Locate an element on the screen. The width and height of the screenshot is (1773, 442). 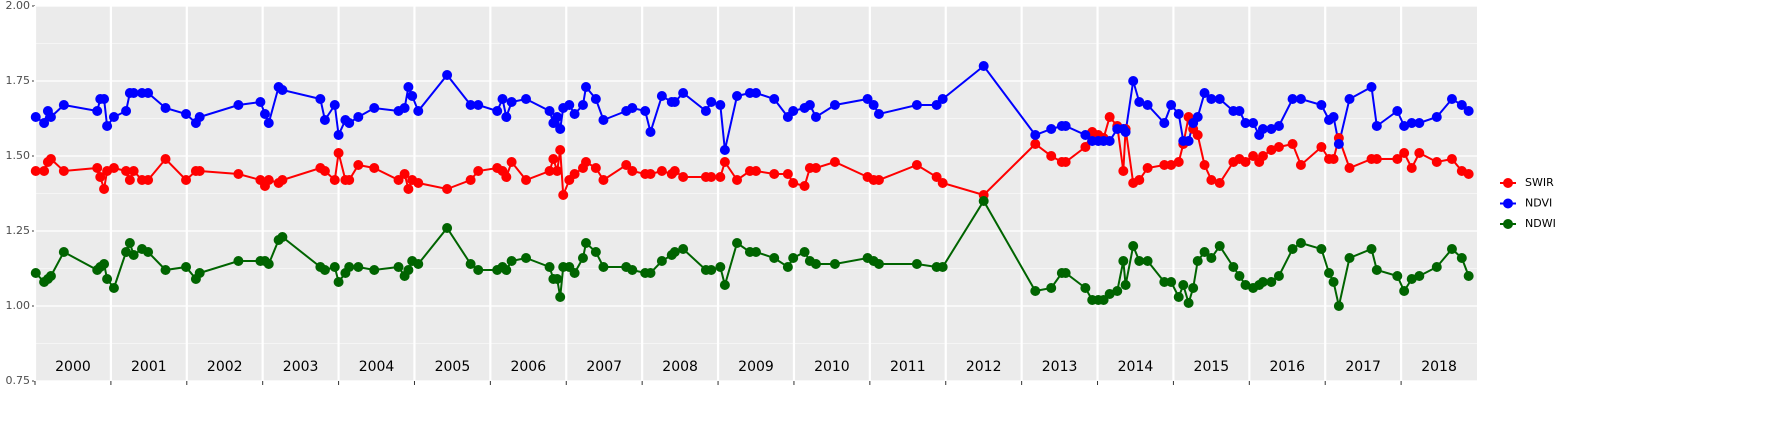
y-tick-label: 1.75 is located at coordinates (18, 80).